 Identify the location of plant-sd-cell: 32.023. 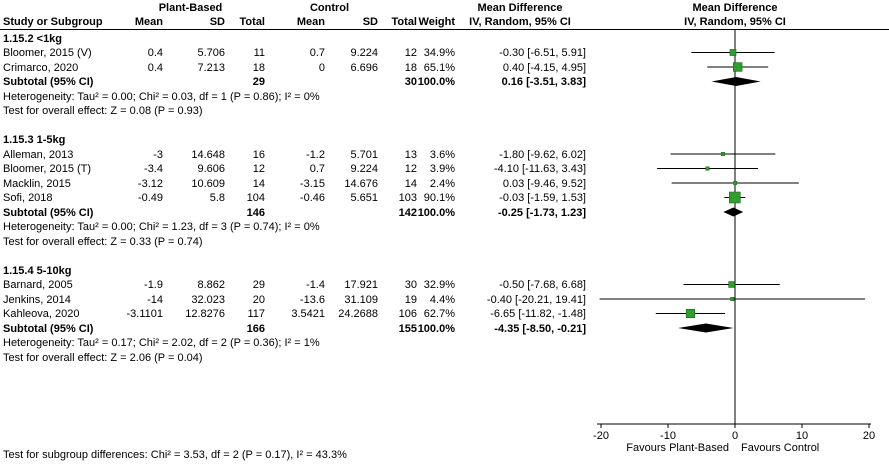
(208, 299).